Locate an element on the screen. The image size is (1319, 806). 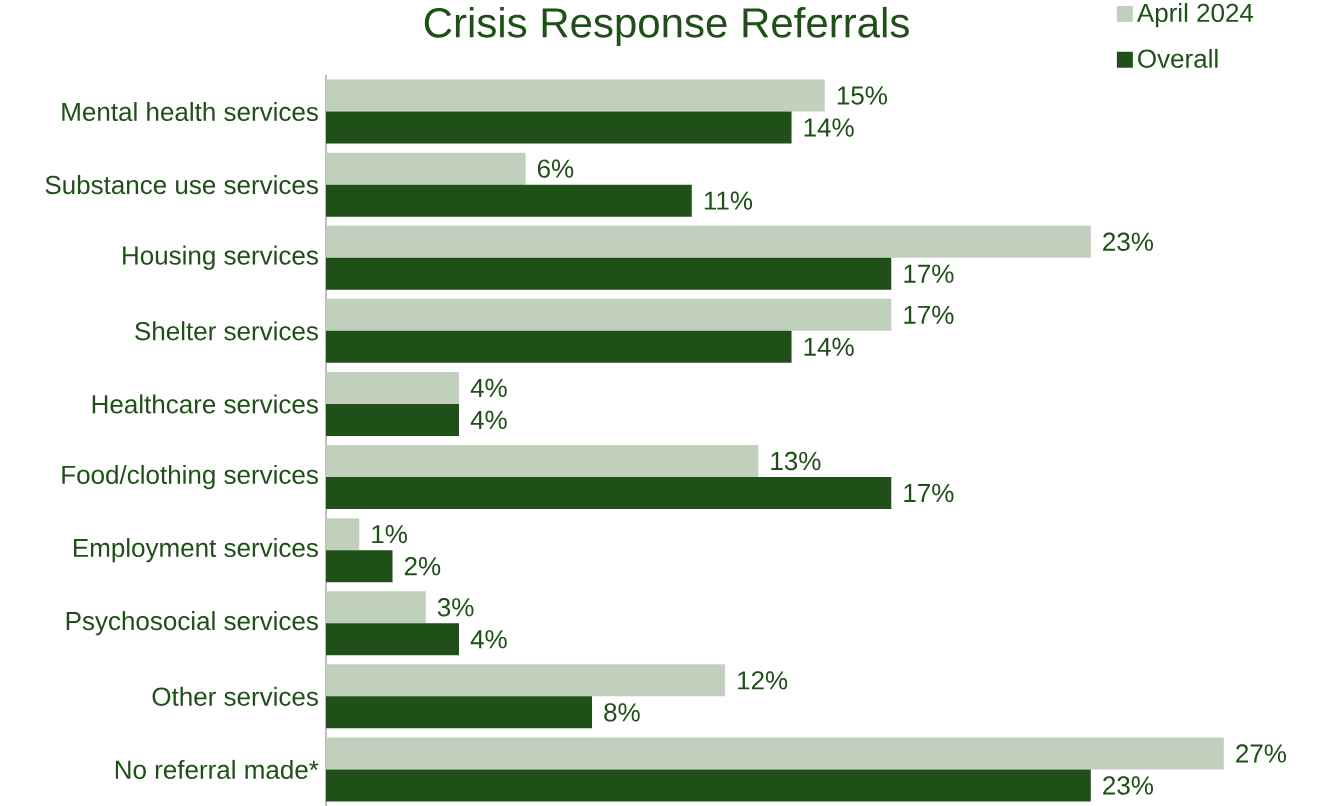
y-tick-label: No referral made* is located at coordinates (217, 769).